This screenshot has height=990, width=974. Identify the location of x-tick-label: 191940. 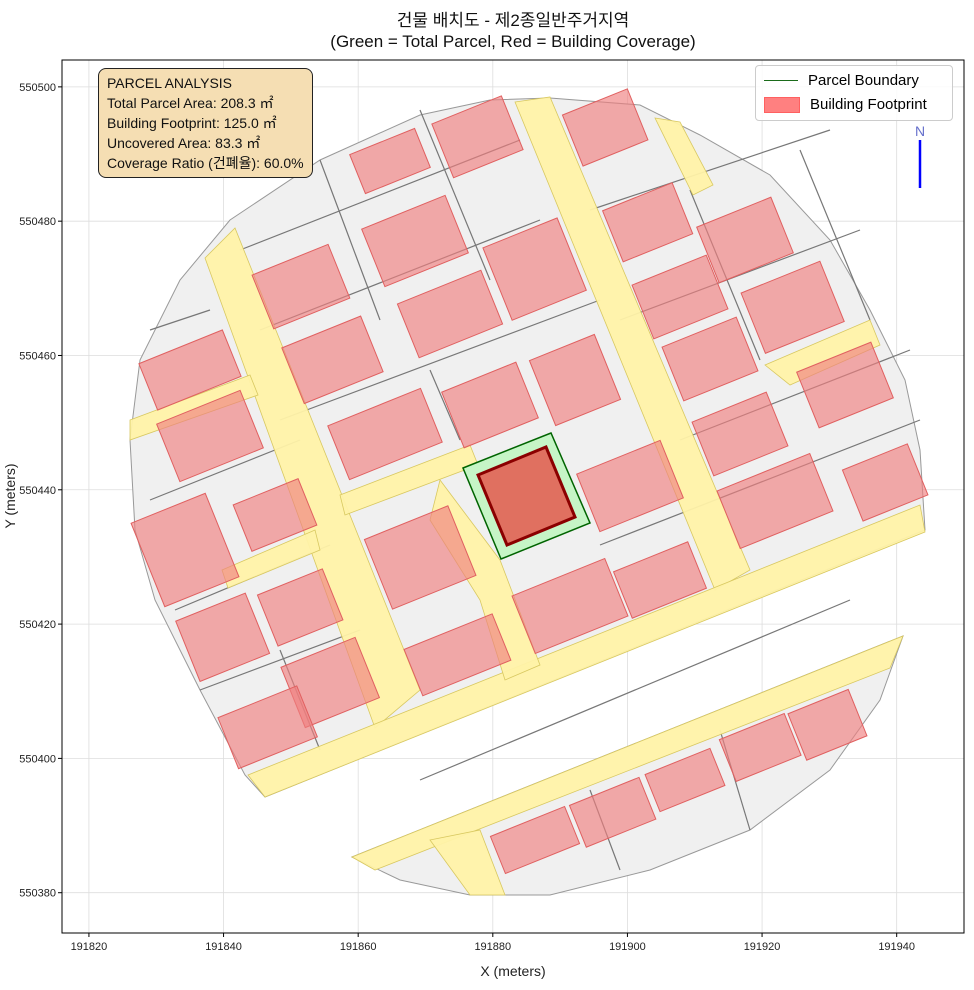
(896, 947).